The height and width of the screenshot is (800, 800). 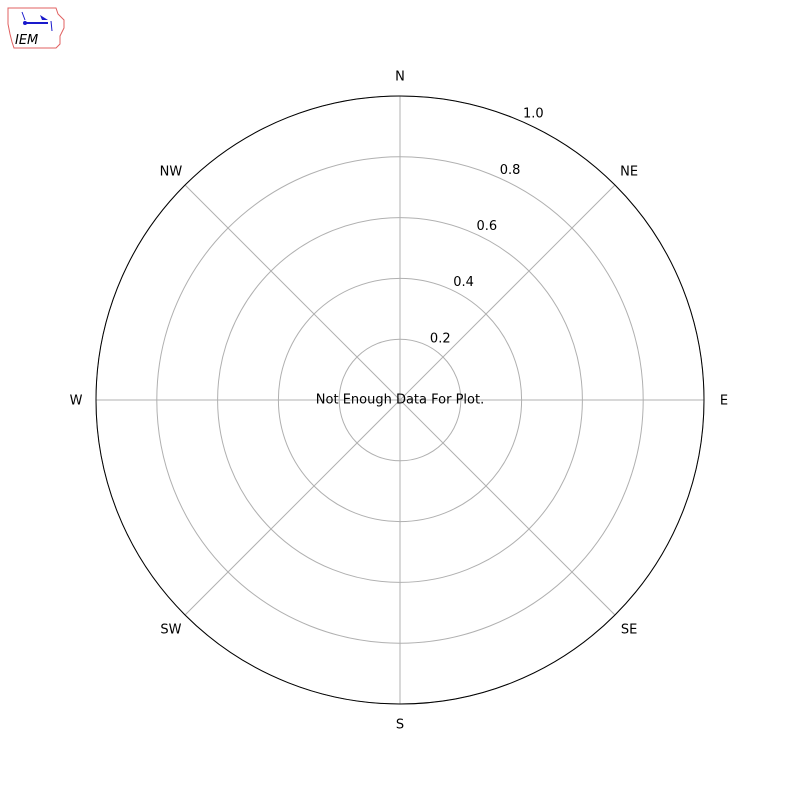 What do you see at coordinates (629, 171) in the screenshot?
I see `direction-label-ne: NE` at bounding box center [629, 171].